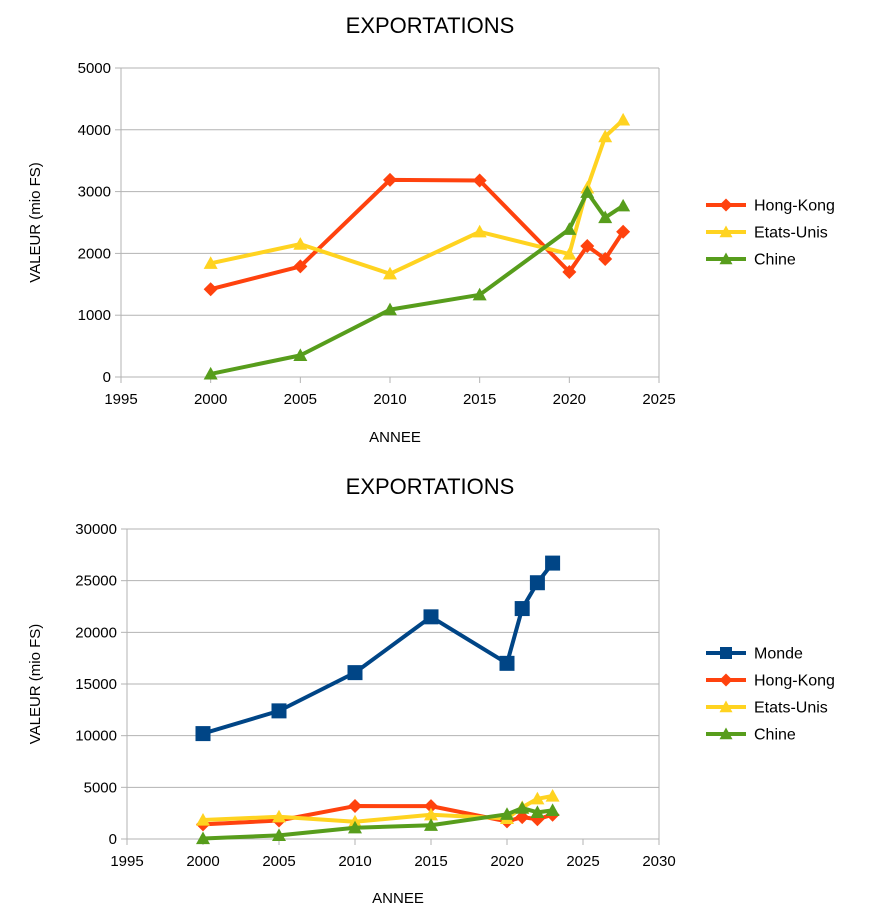  I want to click on y-tick-label: 10000, so click(96, 736).